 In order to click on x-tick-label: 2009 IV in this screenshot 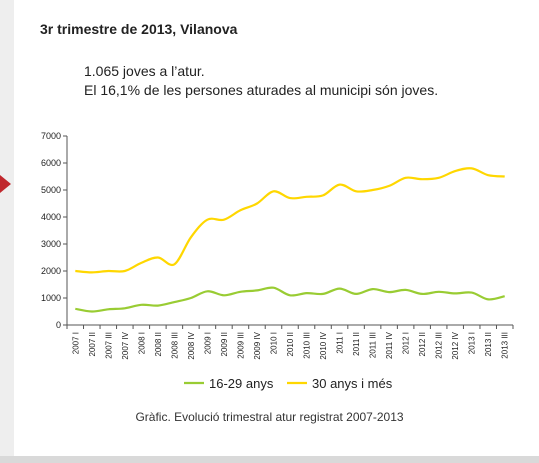, I will do `click(257, 345)`.